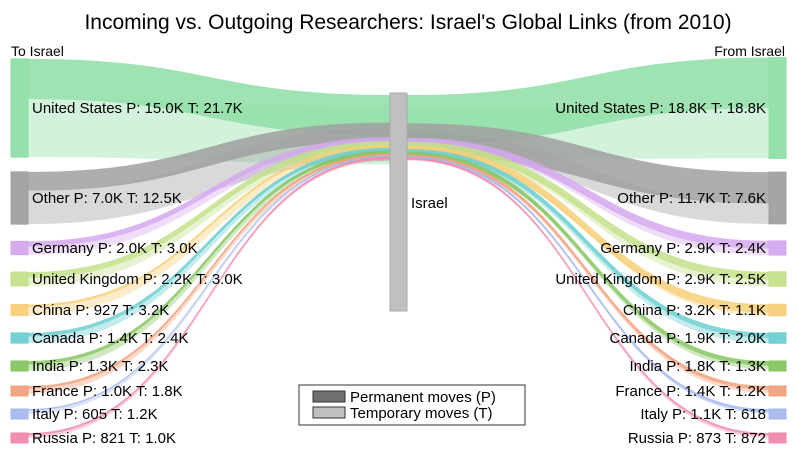 The width and height of the screenshot is (797, 450). I want to click on left-header: To Israel, so click(37, 51).